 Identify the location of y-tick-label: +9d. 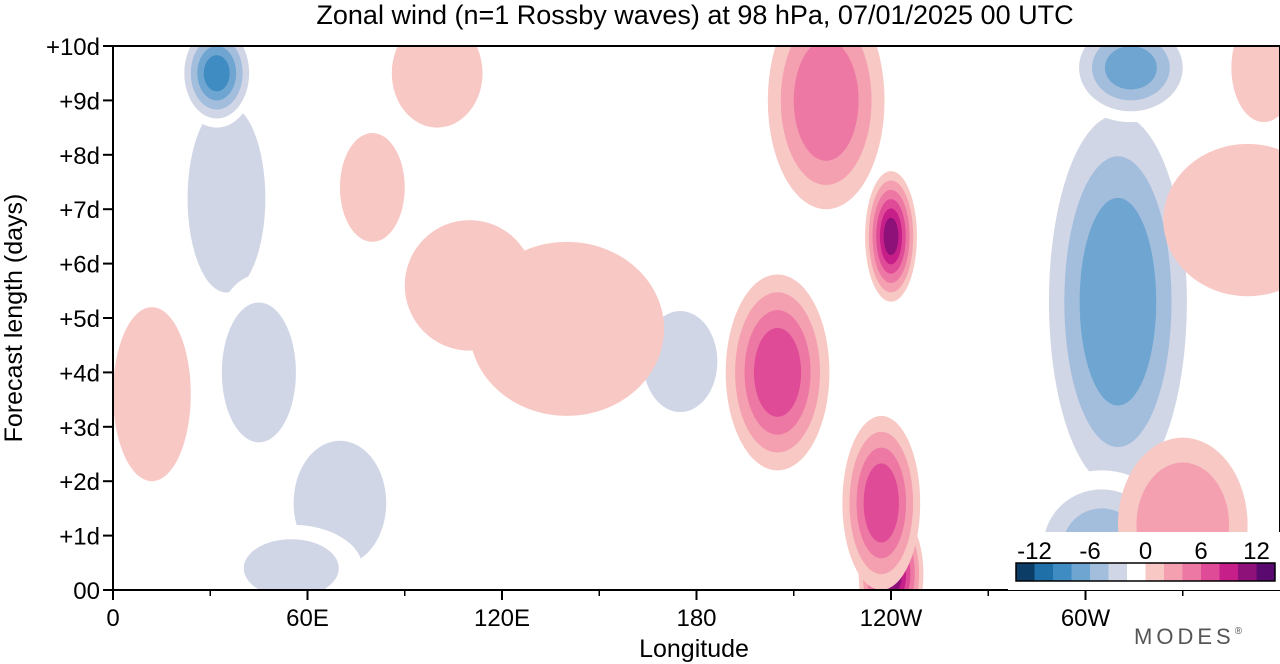
(79, 101).